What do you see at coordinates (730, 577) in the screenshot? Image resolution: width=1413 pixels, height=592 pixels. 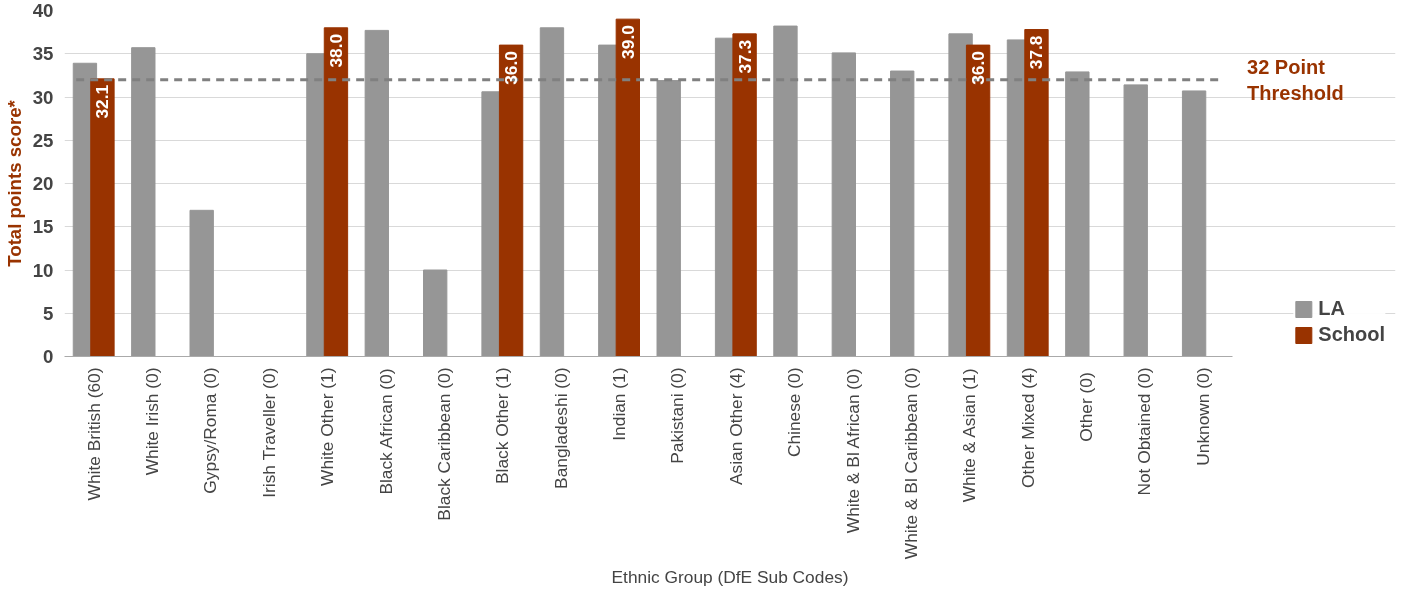 I see `x-axis-title: Ethnic Group (DfE Sub Codes)` at bounding box center [730, 577].